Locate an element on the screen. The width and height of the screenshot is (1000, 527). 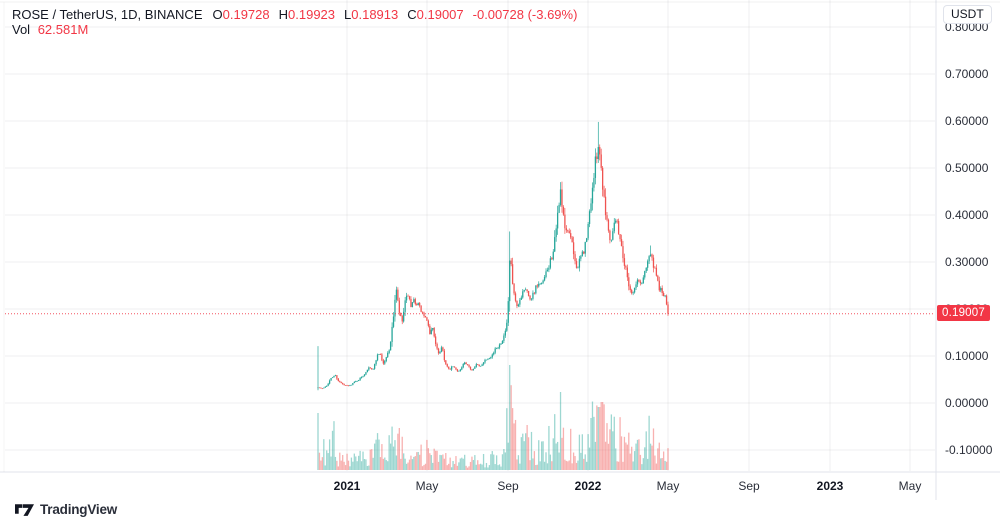
price-axis-label: 0.30000 is located at coordinates (967, 261).